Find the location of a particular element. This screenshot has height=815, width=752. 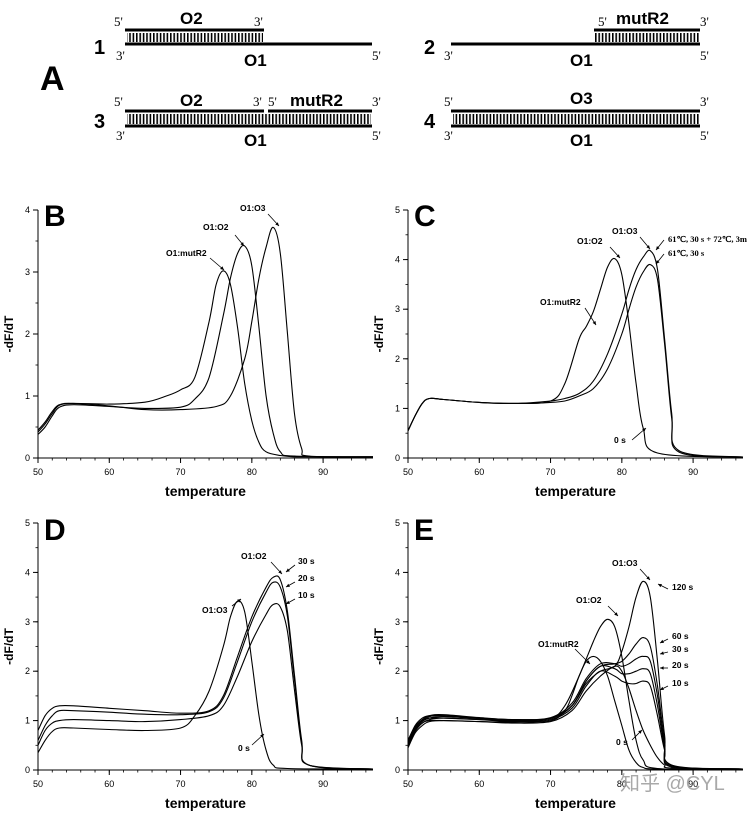

panel-e-y-tick-label: 1 is located at coordinates (397, 721).